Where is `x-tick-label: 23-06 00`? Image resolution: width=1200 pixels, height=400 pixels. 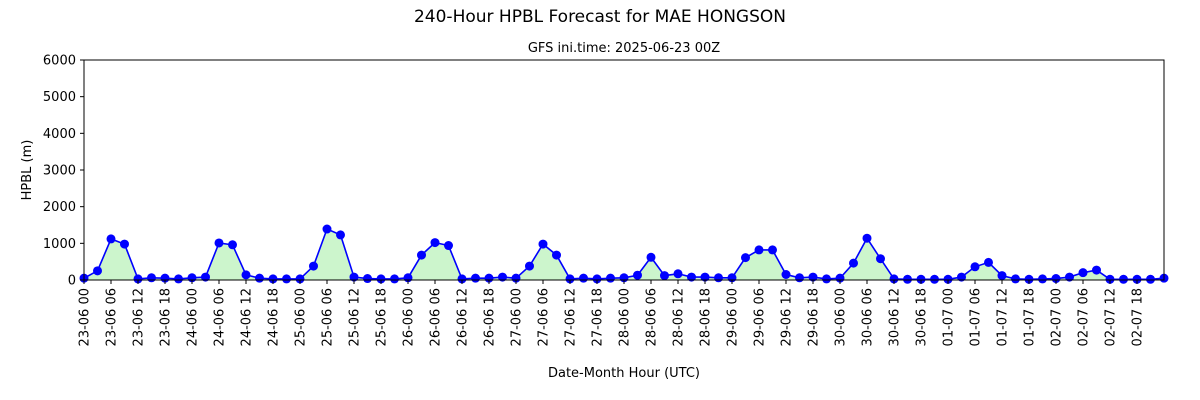 x-tick-label: 23-06 00 is located at coordinates (85, 317).